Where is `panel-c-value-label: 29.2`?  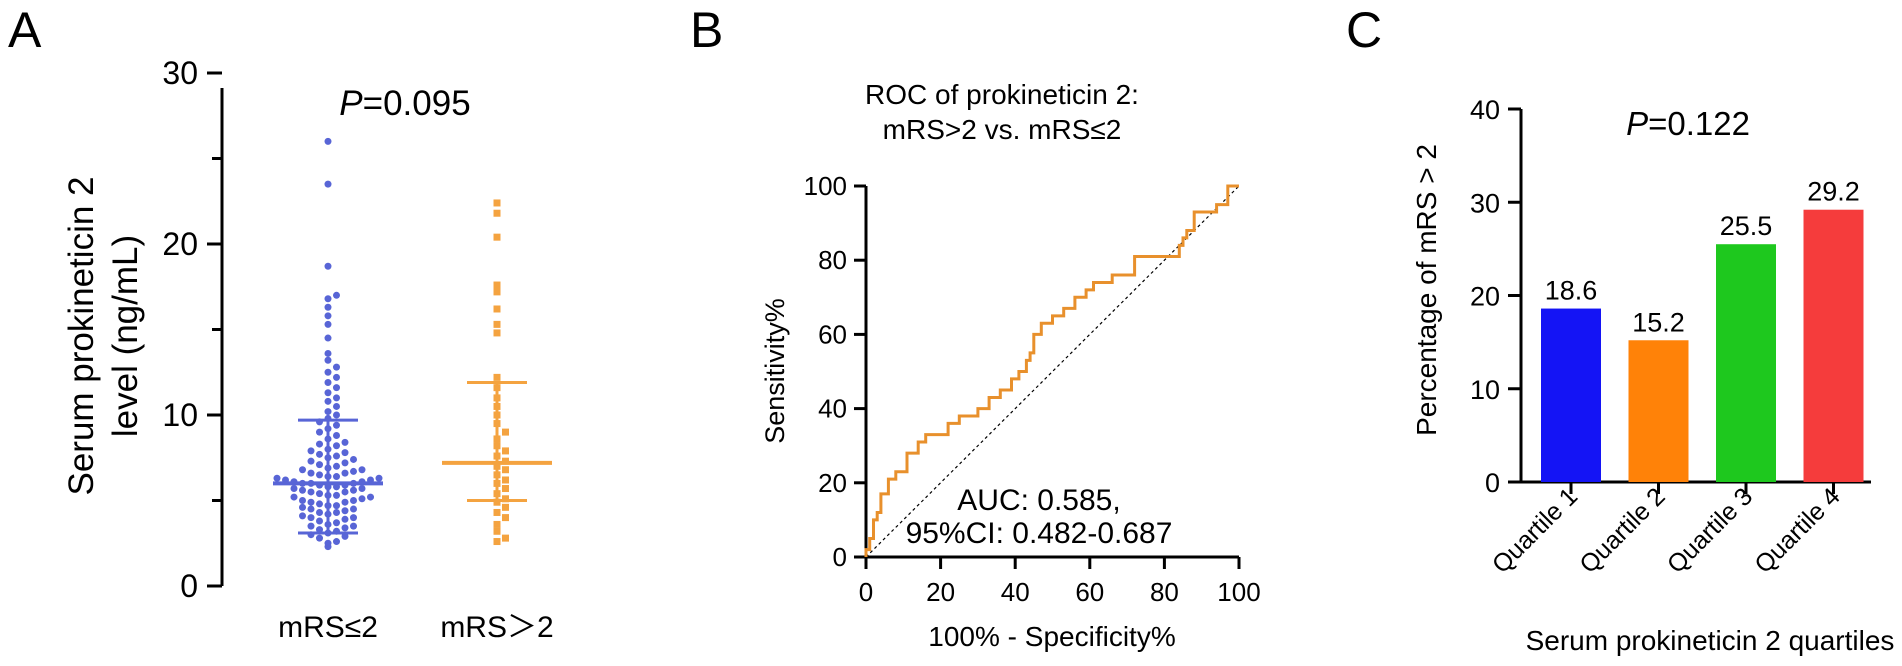 panel-c-value-label: 29.2 is located at coordinates (1833, 192).